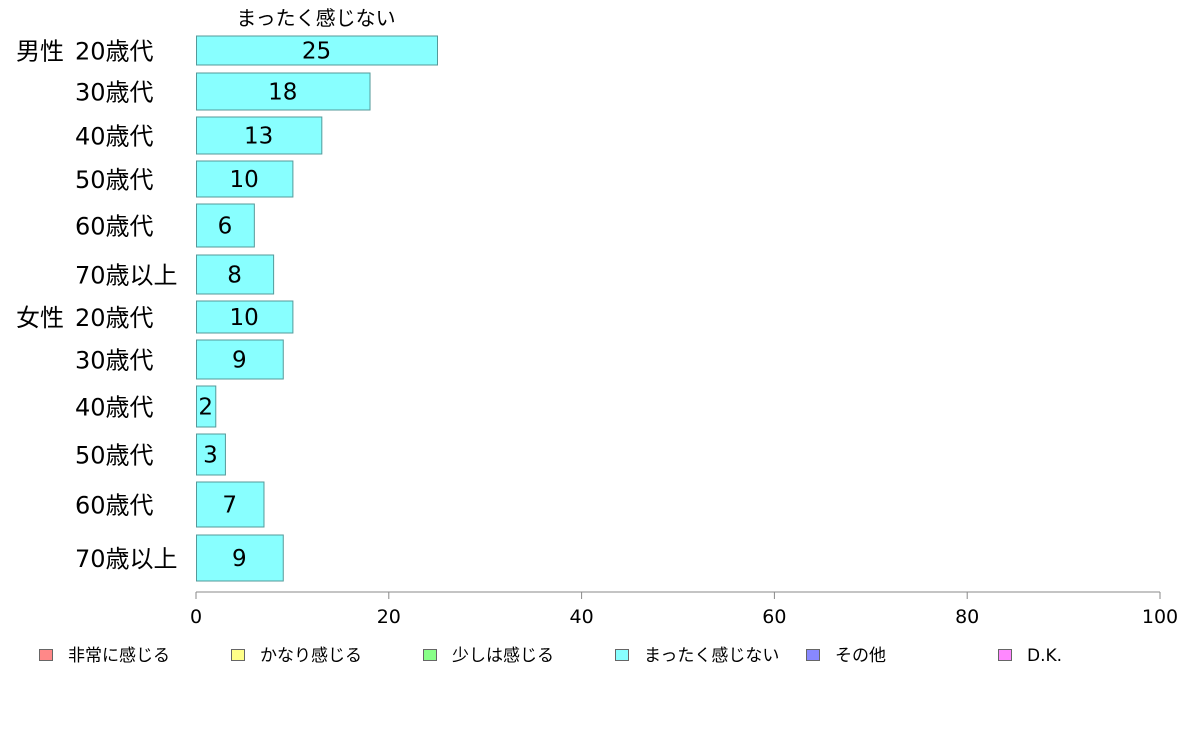  I want to click on x-tick-label: 20, so click(389, 617).